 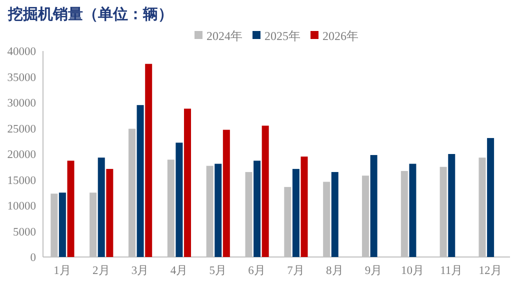 I want to click on x-tick-label: 11月, so click(x=452, y=270).